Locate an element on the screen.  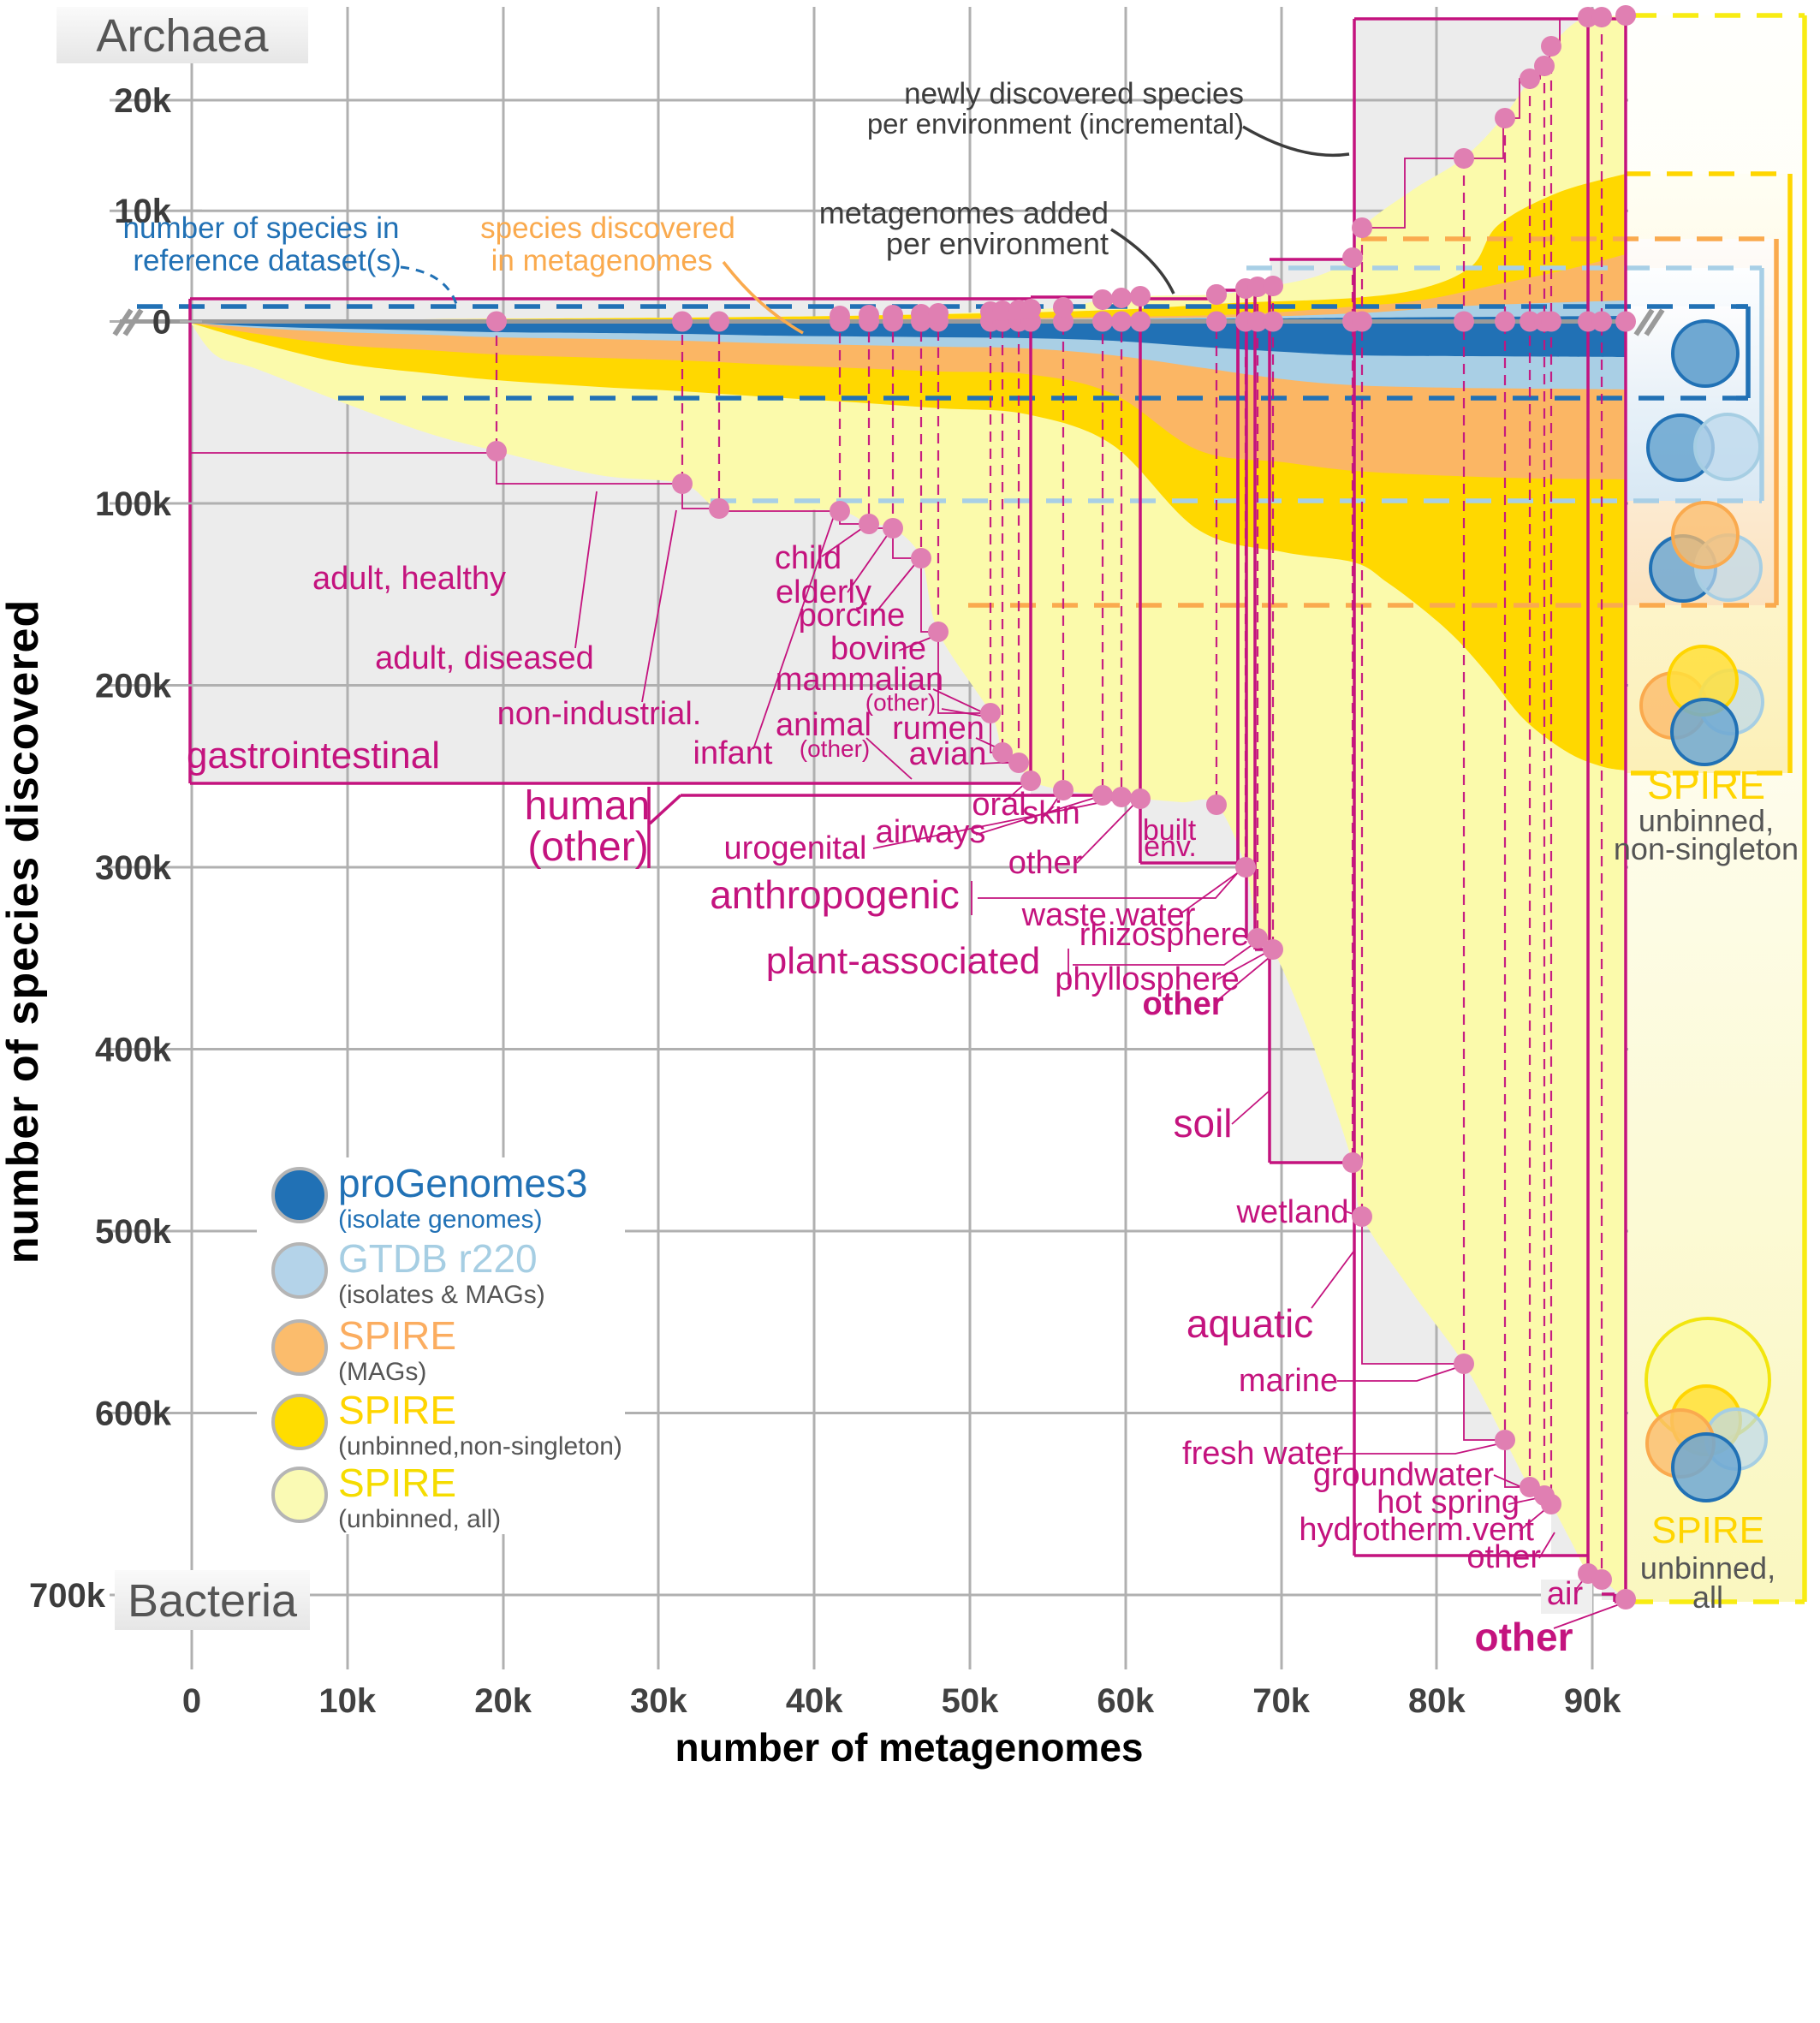
svg-text: aquatic is located at coordinates (1250, 1324).